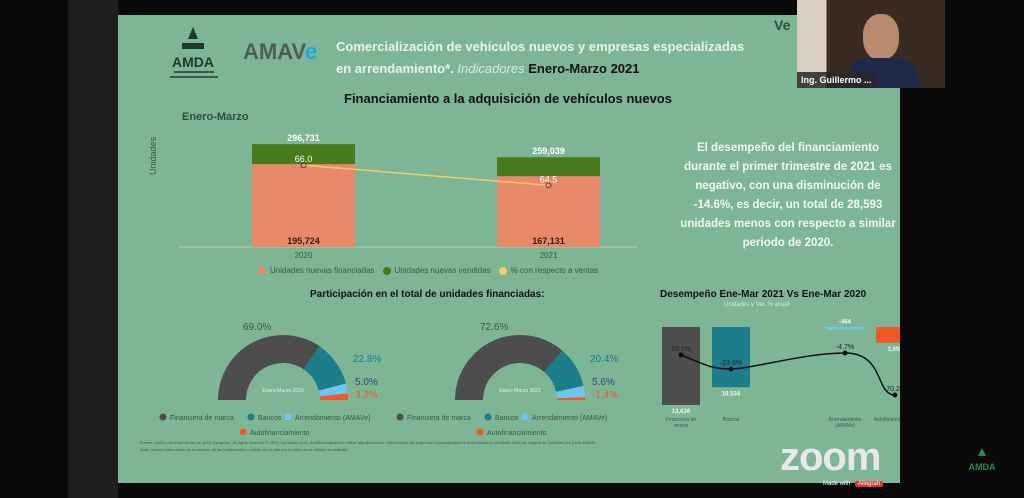  What do you see at coordinates (548, 151) in the screenshot?
I see `sold-value-label: 259,039` at bounding box center [548, 151].